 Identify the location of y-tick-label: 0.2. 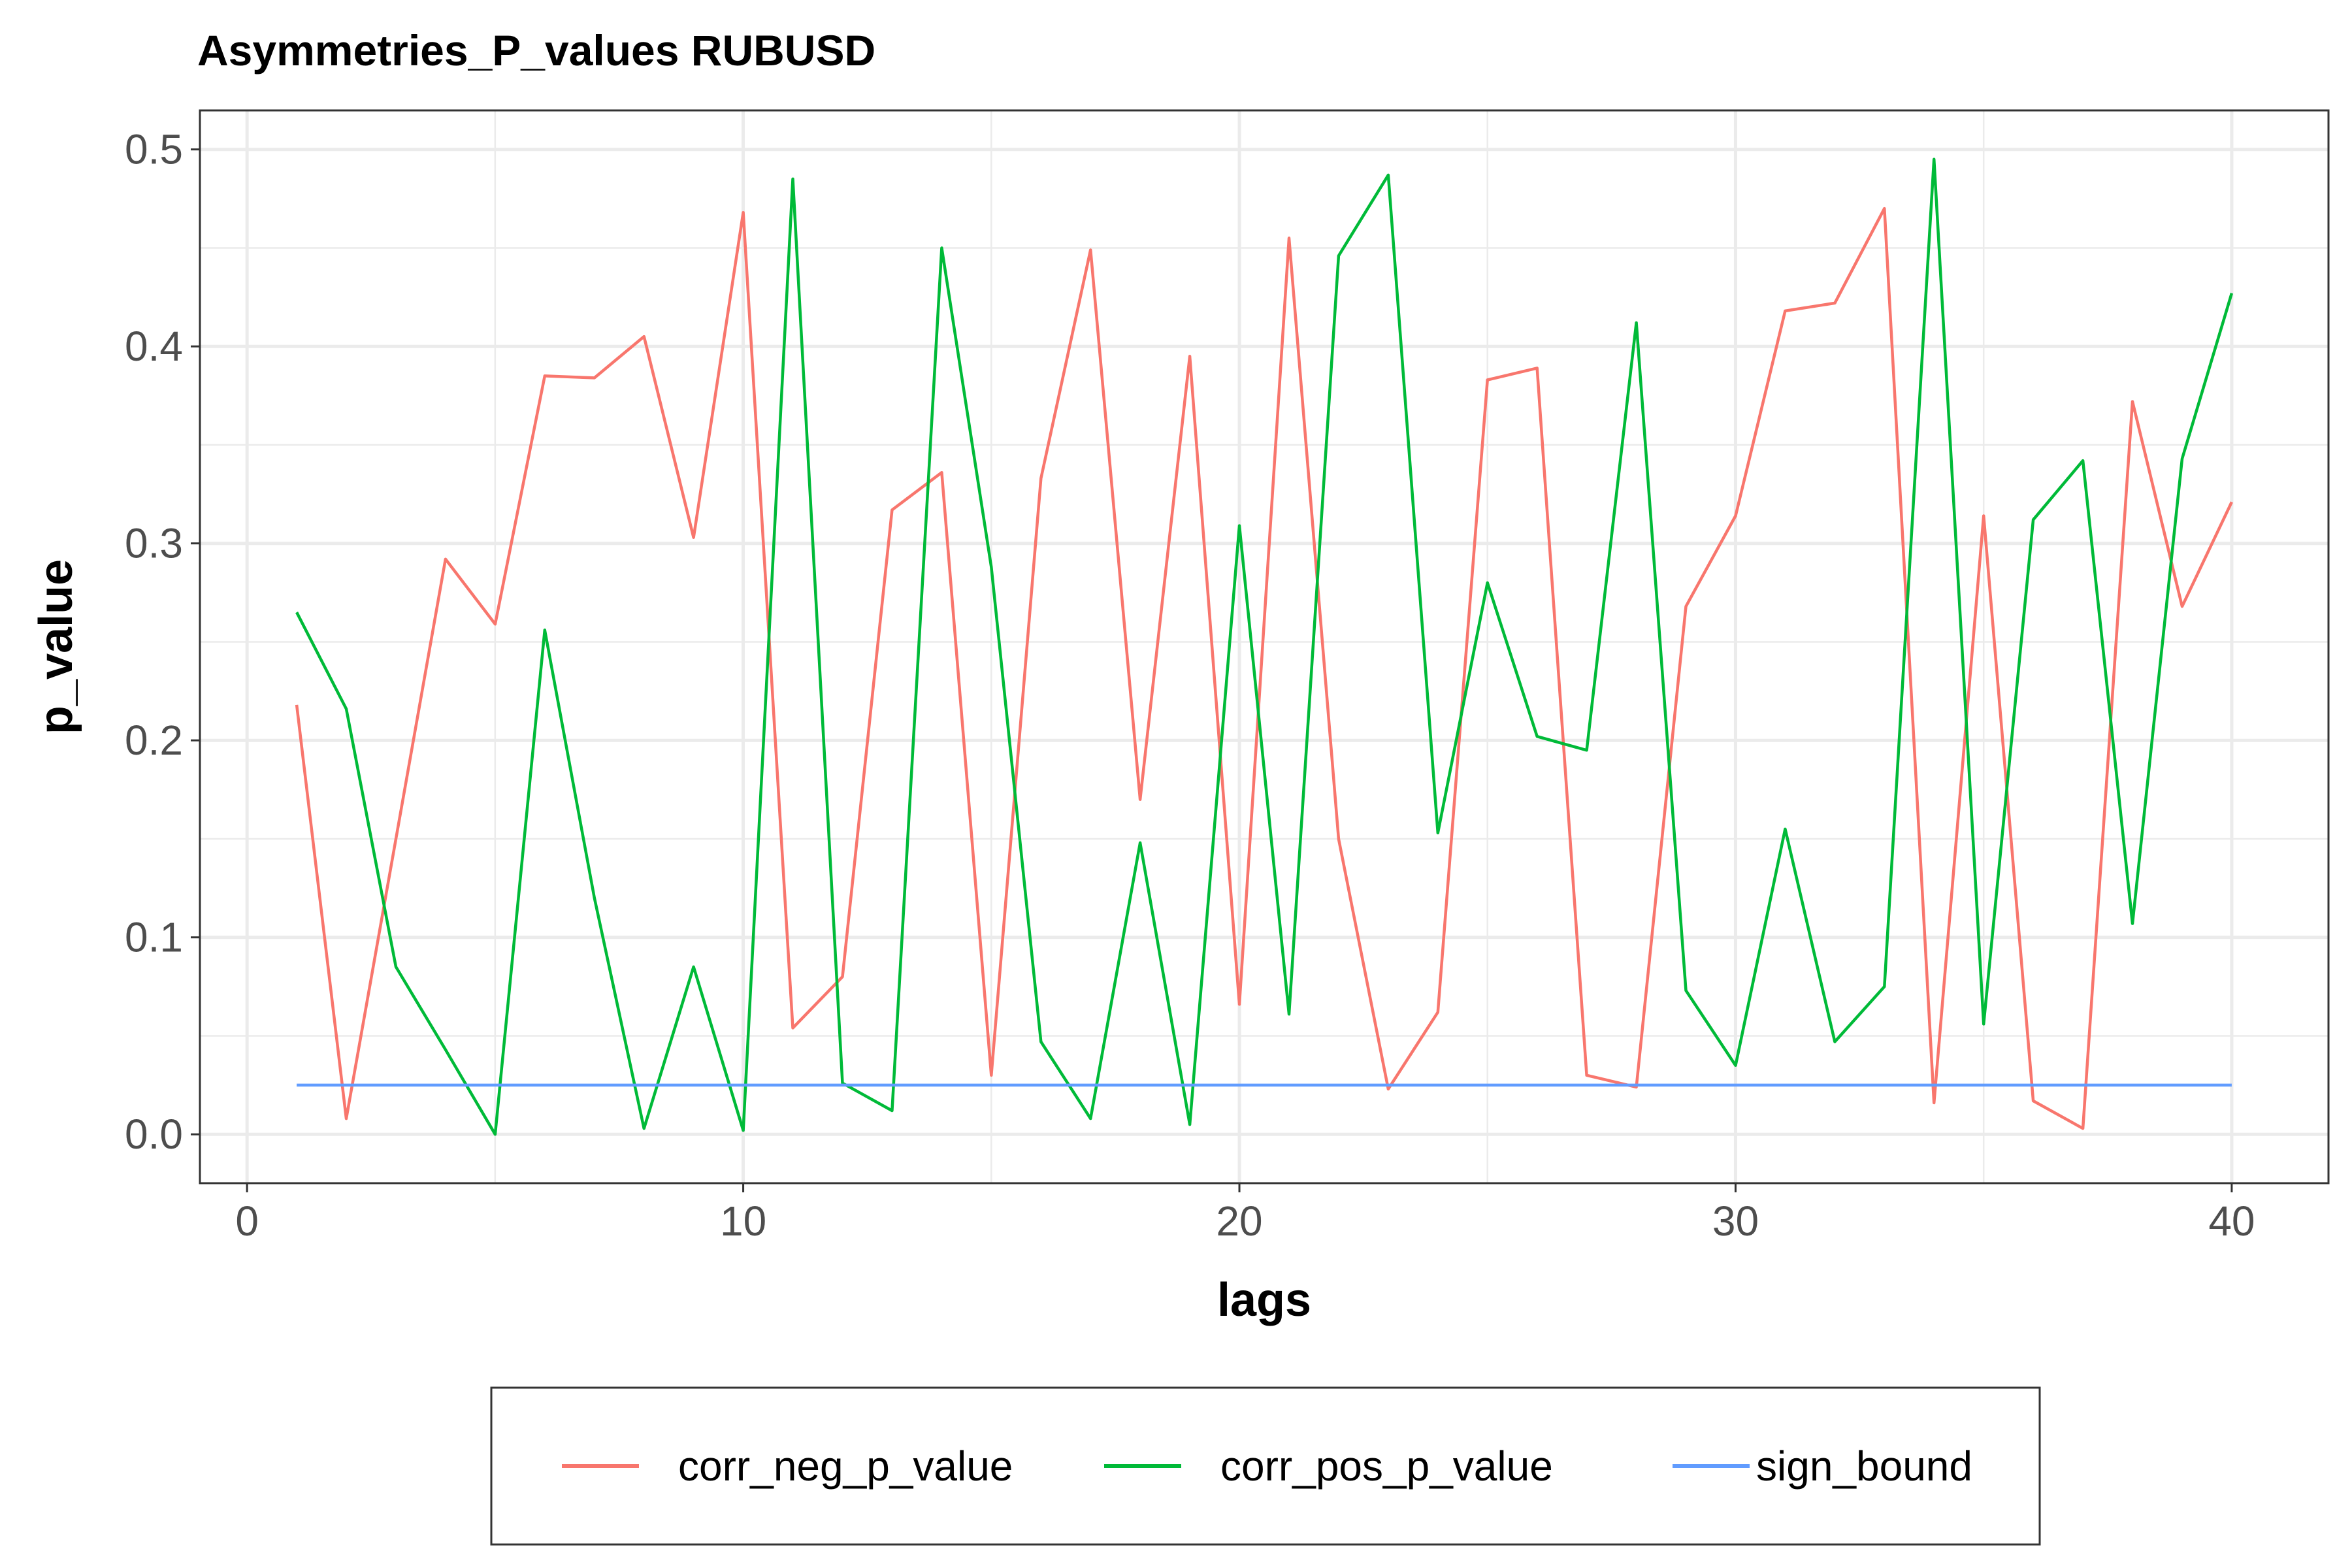
(154, 740).